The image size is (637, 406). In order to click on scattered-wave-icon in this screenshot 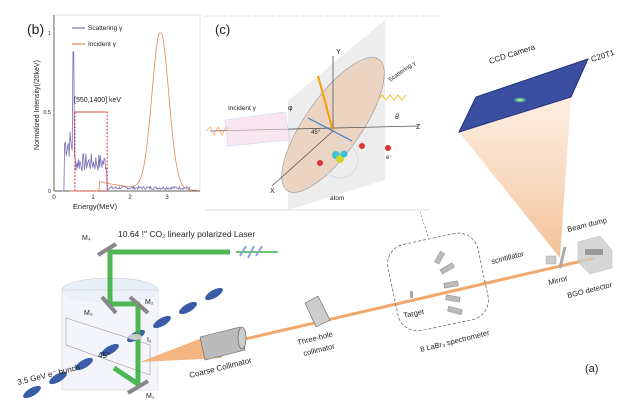, I will do `click(392, 97)`.